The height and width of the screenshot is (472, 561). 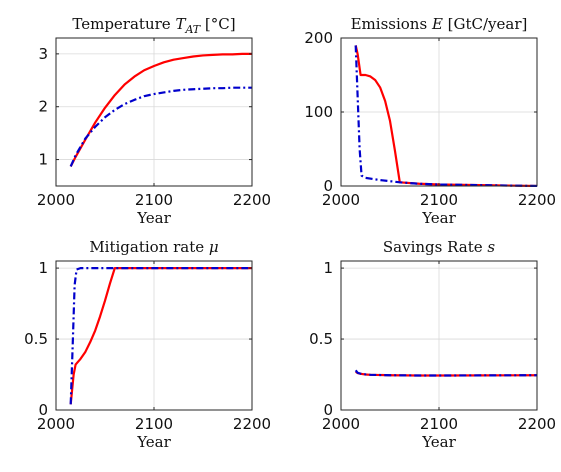 What do you see at coordinates (43, 54) in the screenshot?
I see `y-tick-label: 3` at bounding box center [43, 54].